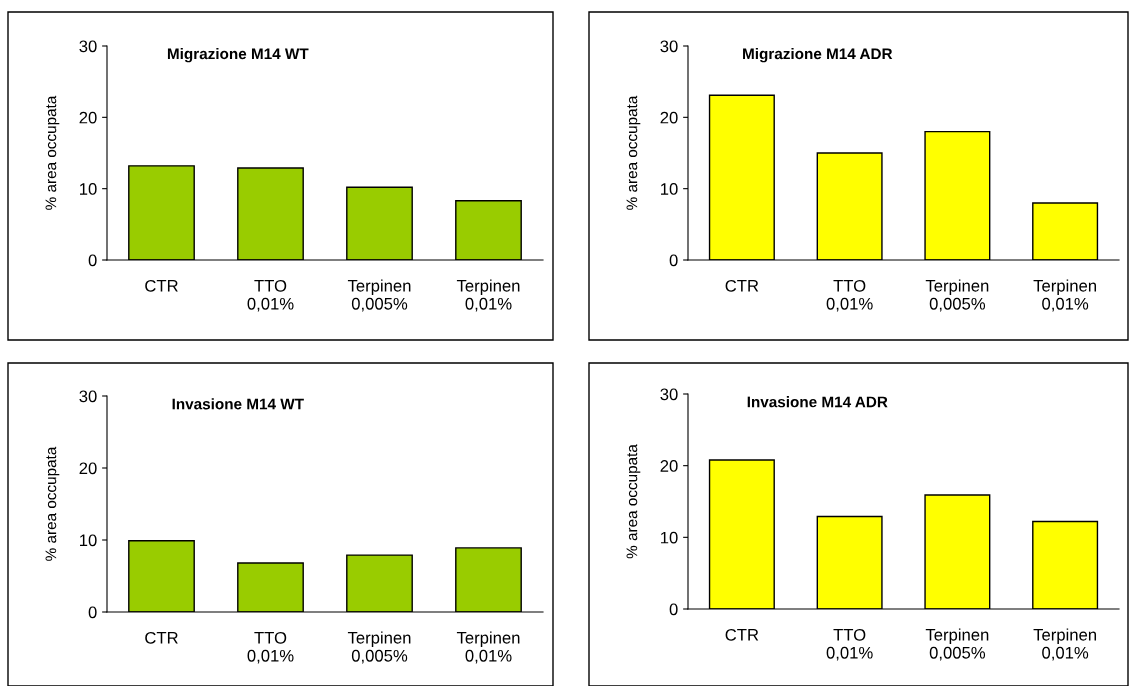 This screenshot has height=686, width=1129. I want to click on chart-title: Migrazione M14 WT, so click(238, 55).